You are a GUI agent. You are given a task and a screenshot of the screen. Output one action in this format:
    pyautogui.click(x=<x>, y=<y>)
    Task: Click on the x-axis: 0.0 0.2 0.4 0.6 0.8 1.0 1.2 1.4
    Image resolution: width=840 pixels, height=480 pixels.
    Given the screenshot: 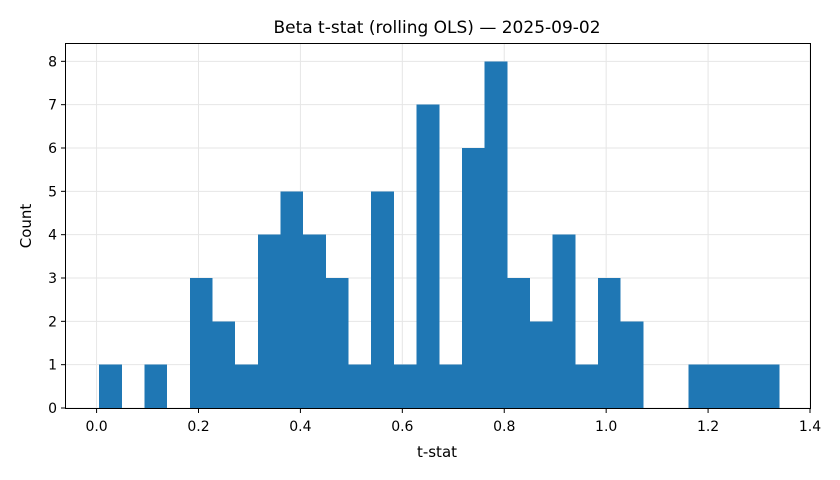 What is the action you would take?
    pyautogui.click(x=453, y=421)
    